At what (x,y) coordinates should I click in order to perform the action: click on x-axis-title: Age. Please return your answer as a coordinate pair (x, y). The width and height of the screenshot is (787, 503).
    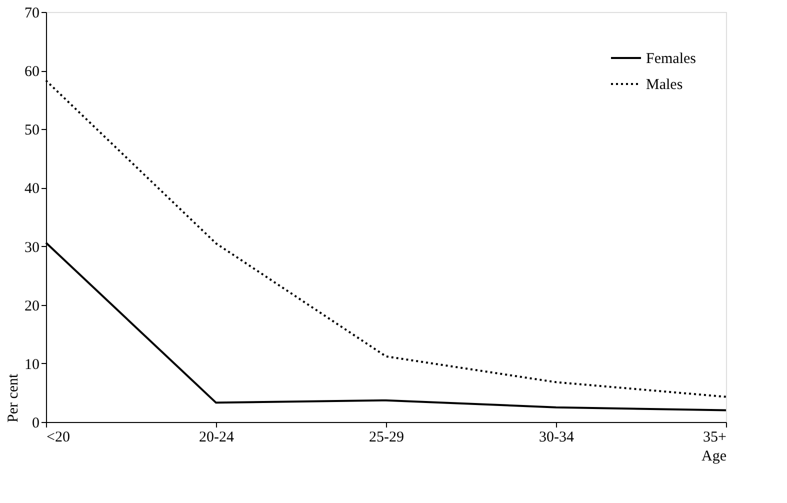
    Looking at the image, I should click on (714, 456).